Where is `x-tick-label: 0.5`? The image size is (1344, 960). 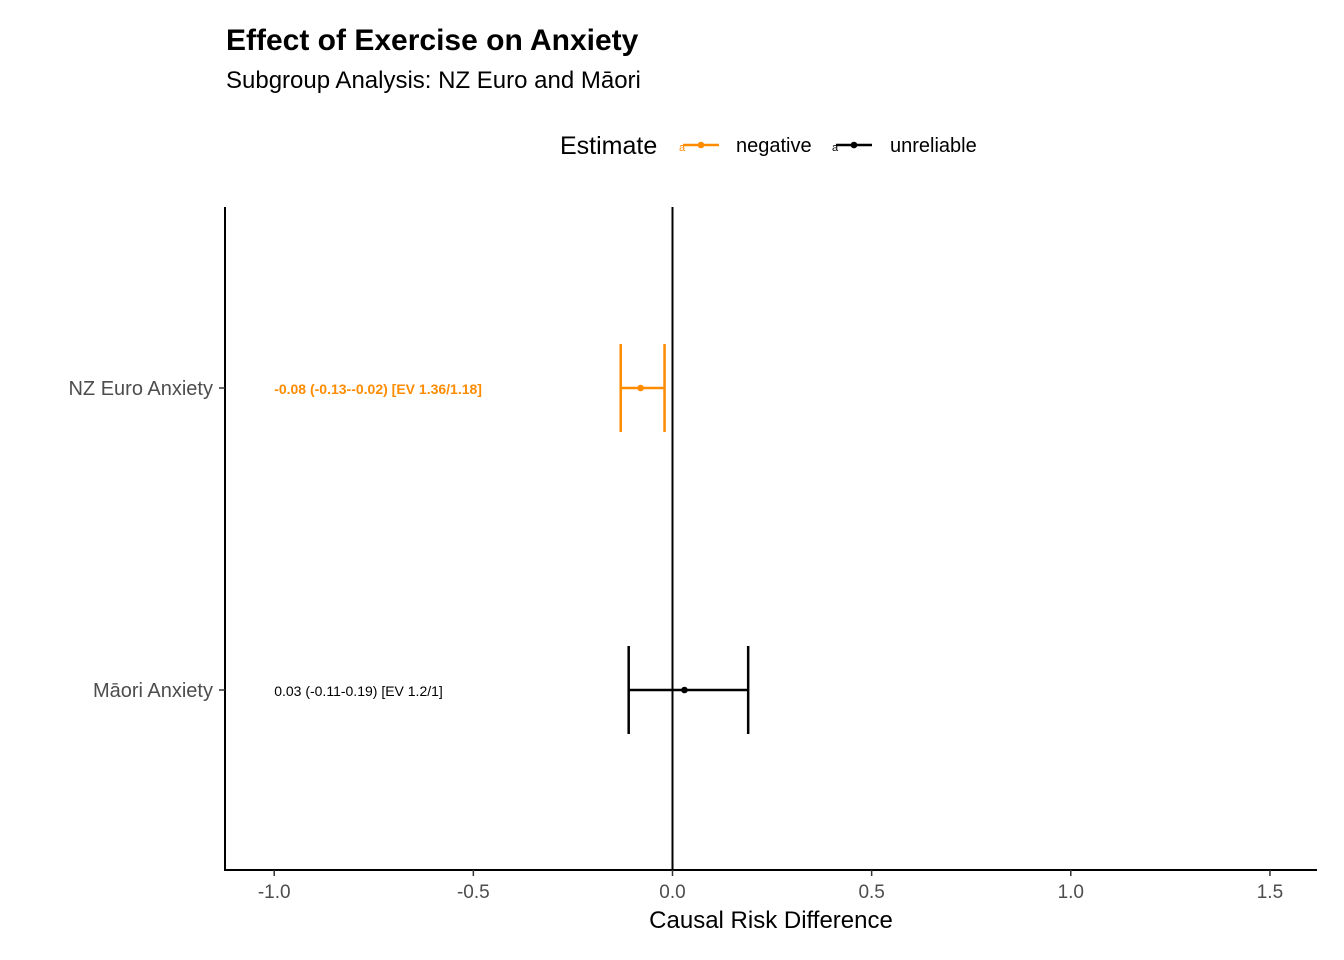 x-tick-label: 0.5 is located at coordinates (871, 892).